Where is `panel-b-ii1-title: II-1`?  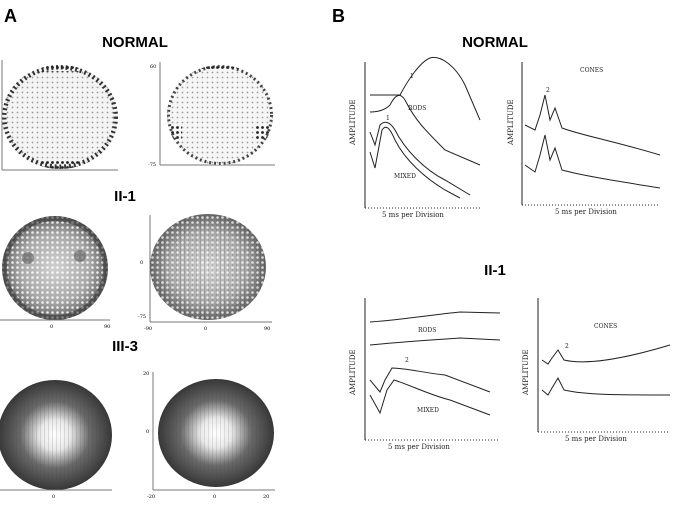 panel-b-ii1-title: II-1 is located at coordinates (495, 270).